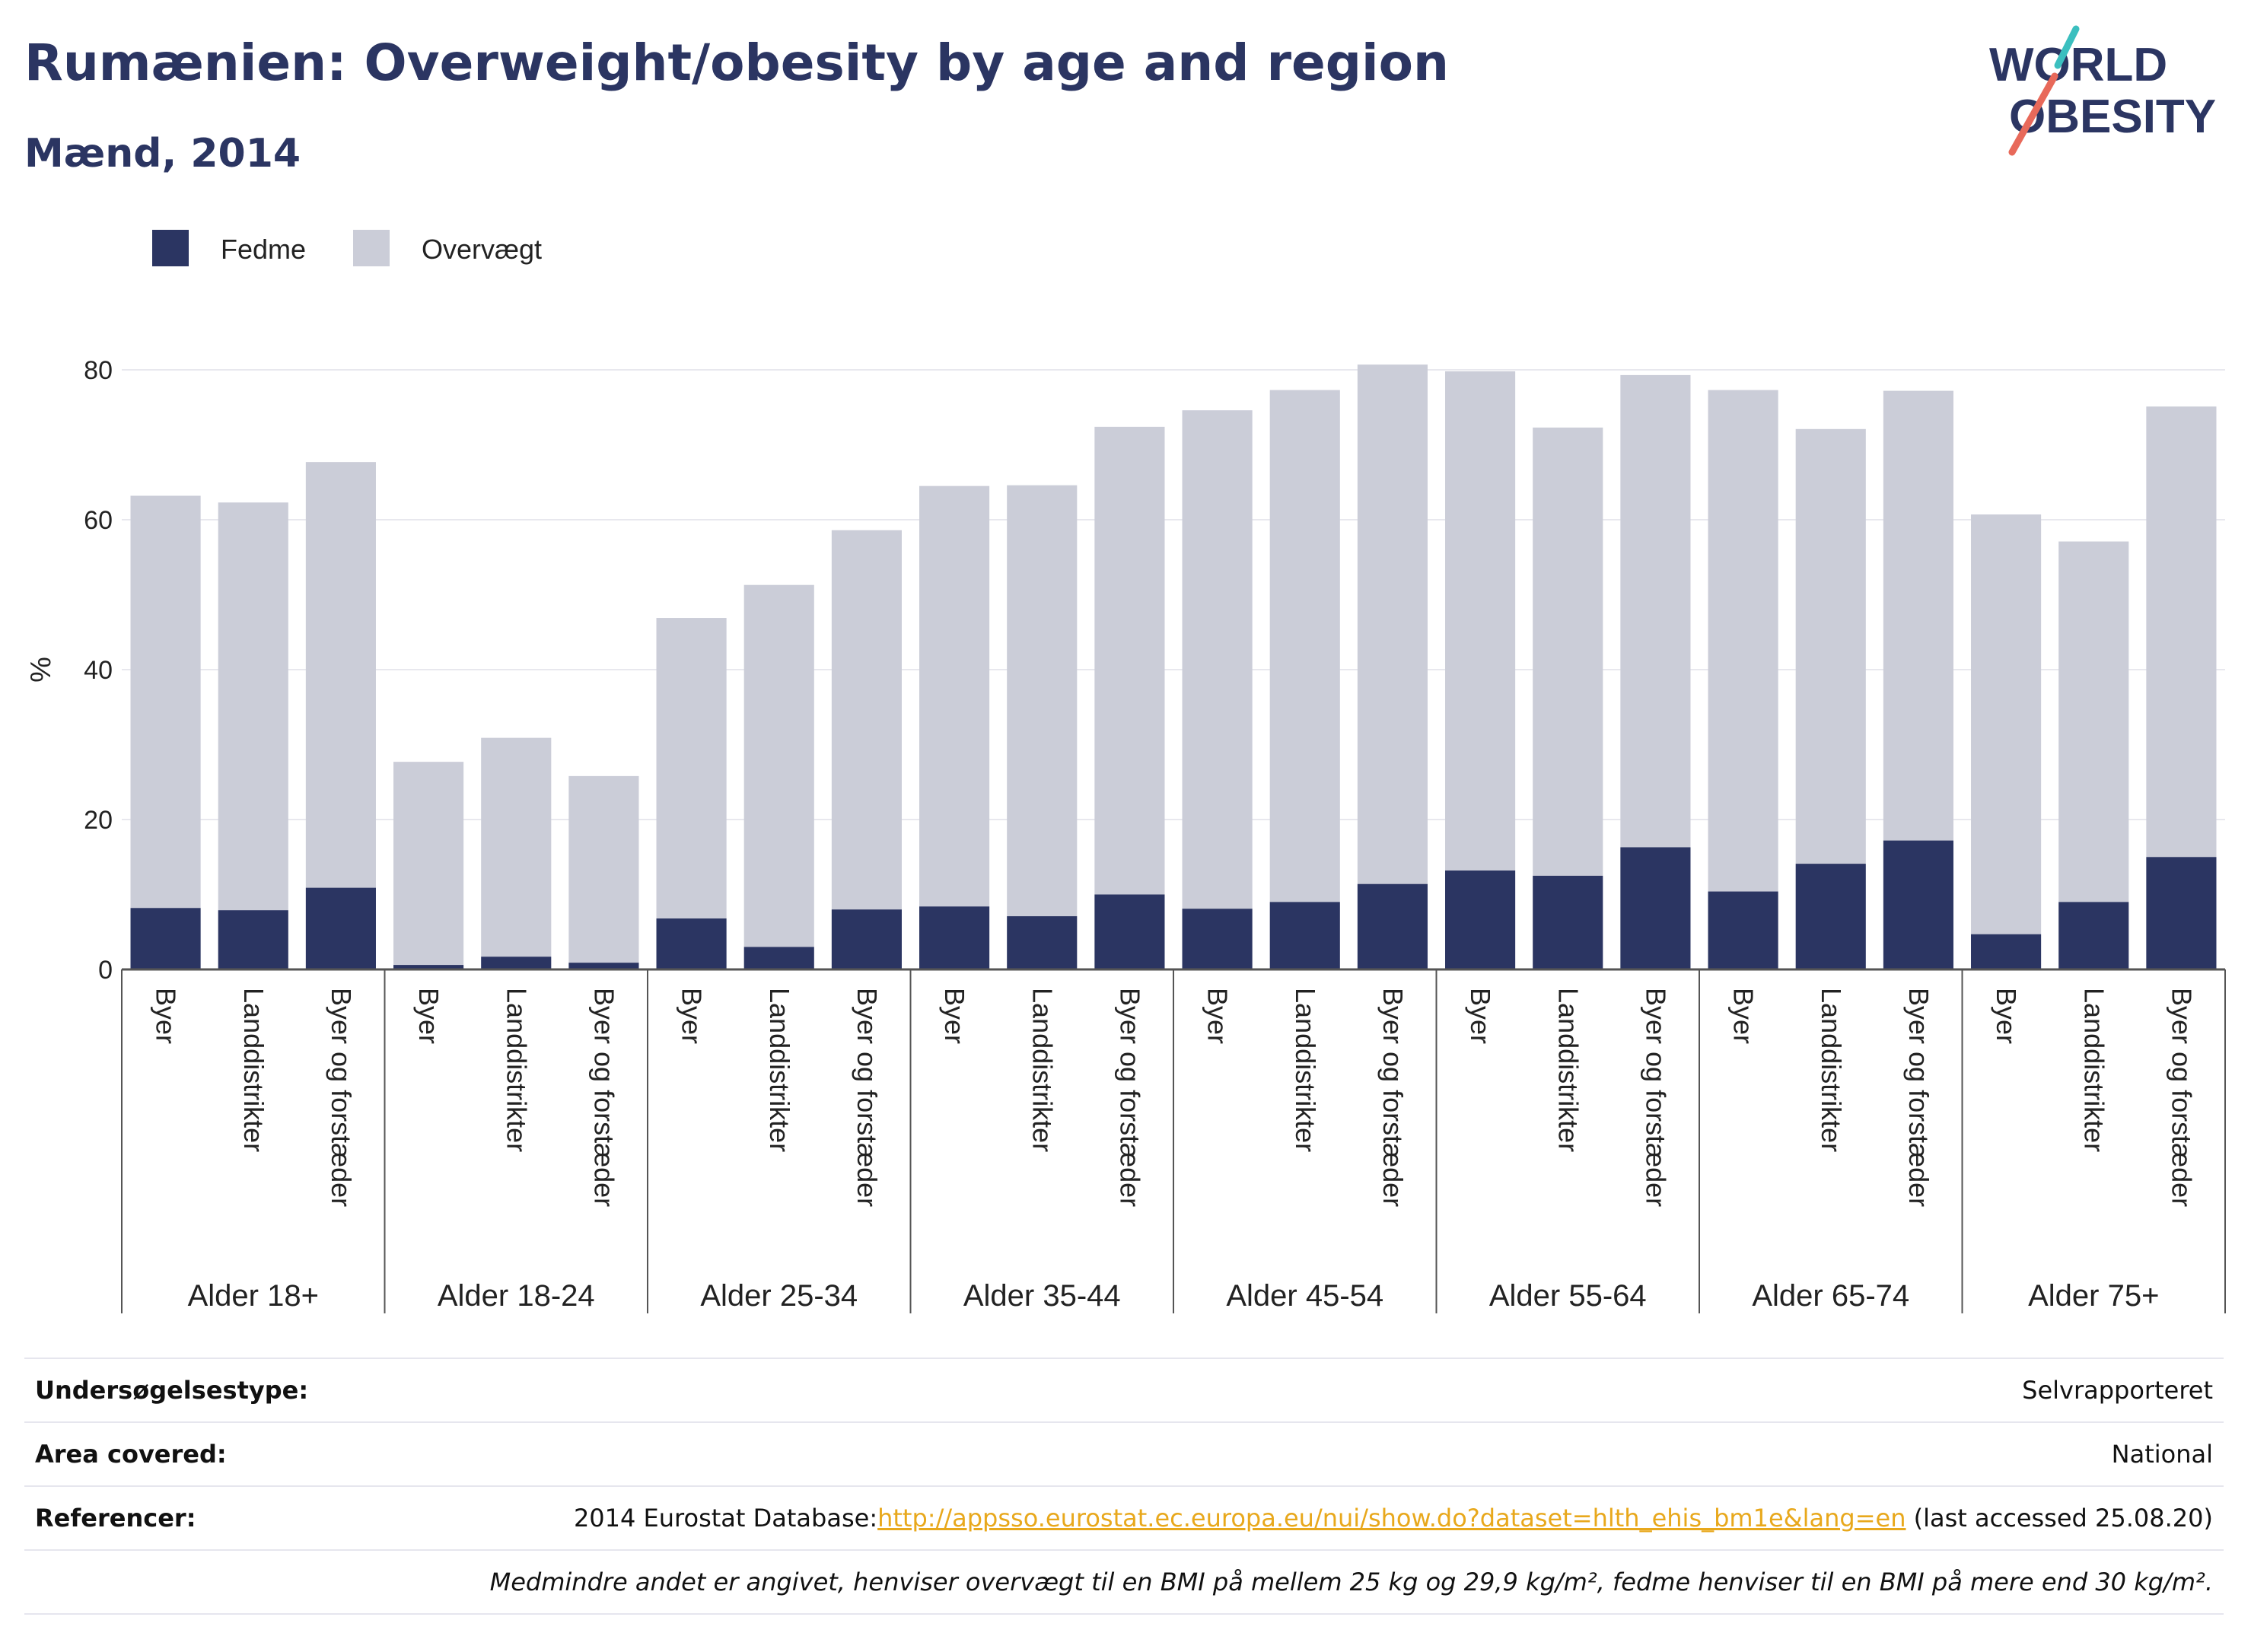  What do you see at coordinates (131, 1454) in the screenshot?
I see `area-label: Area covered:` at bounding box center [131, 1454].